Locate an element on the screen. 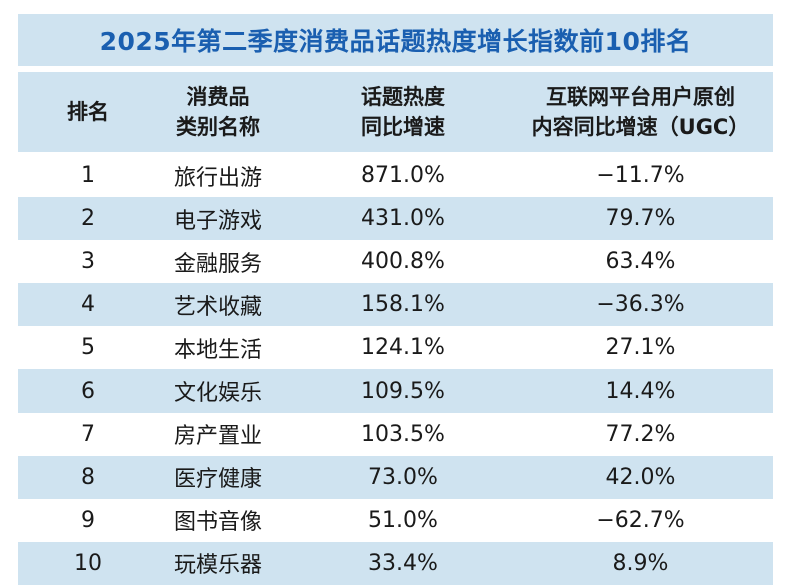 The image size is (791, 585). rank-cell: 3 is located at coordinates (88, 262).